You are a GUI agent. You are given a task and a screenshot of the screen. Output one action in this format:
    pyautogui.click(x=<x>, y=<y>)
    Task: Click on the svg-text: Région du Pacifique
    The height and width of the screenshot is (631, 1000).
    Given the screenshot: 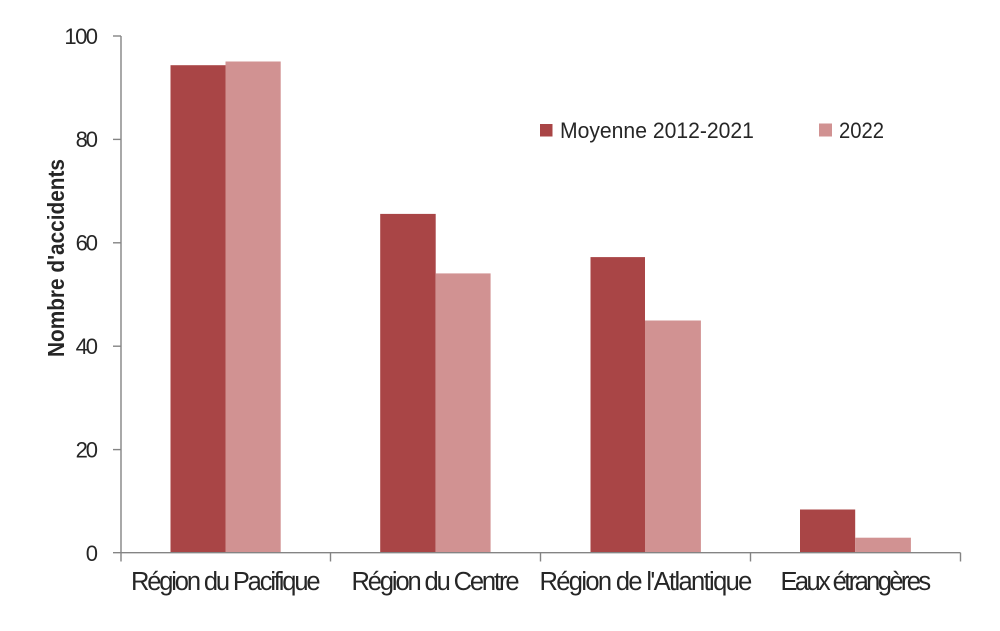 What is the action you would take?
    pyautogui.click(x=226, y=582)
    